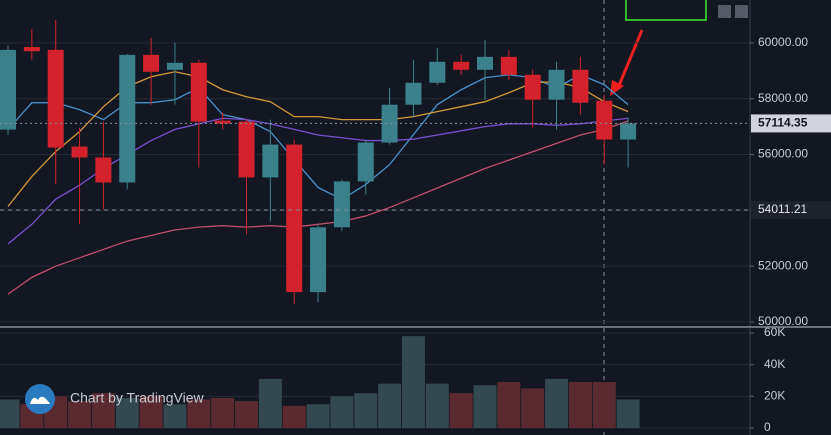  I want to click on y-tick-label: 52000.00, so click(783, 265).